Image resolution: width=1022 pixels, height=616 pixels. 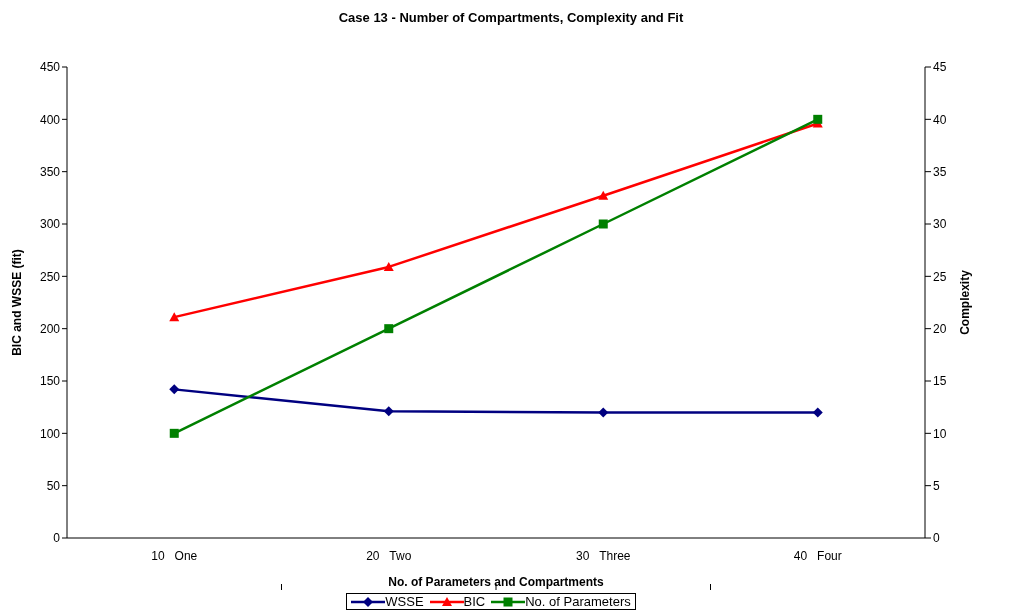 I want to click on y2-tick-label: 40, so click(x=940, y=119).